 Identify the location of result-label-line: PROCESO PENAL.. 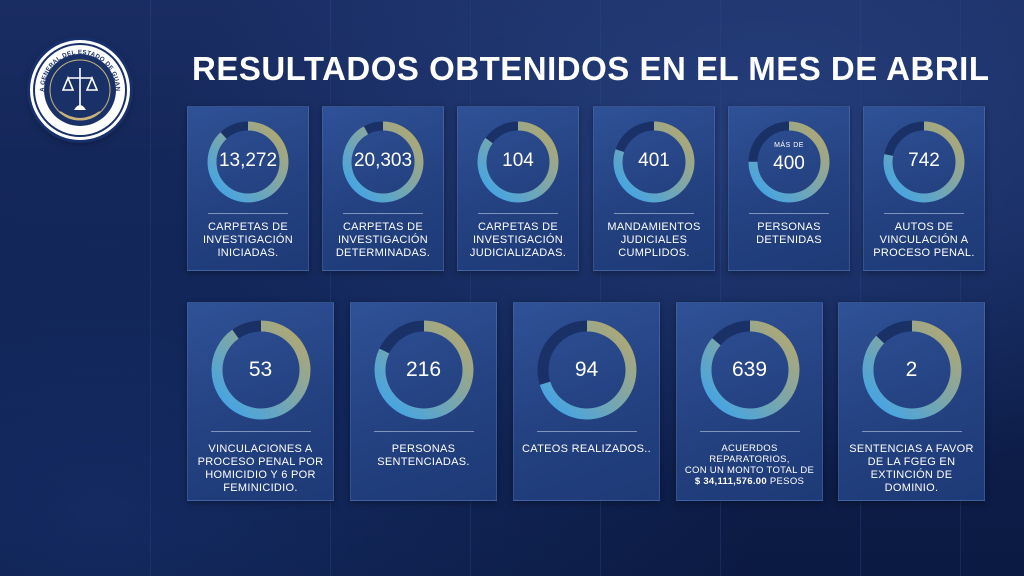
(924, 253).